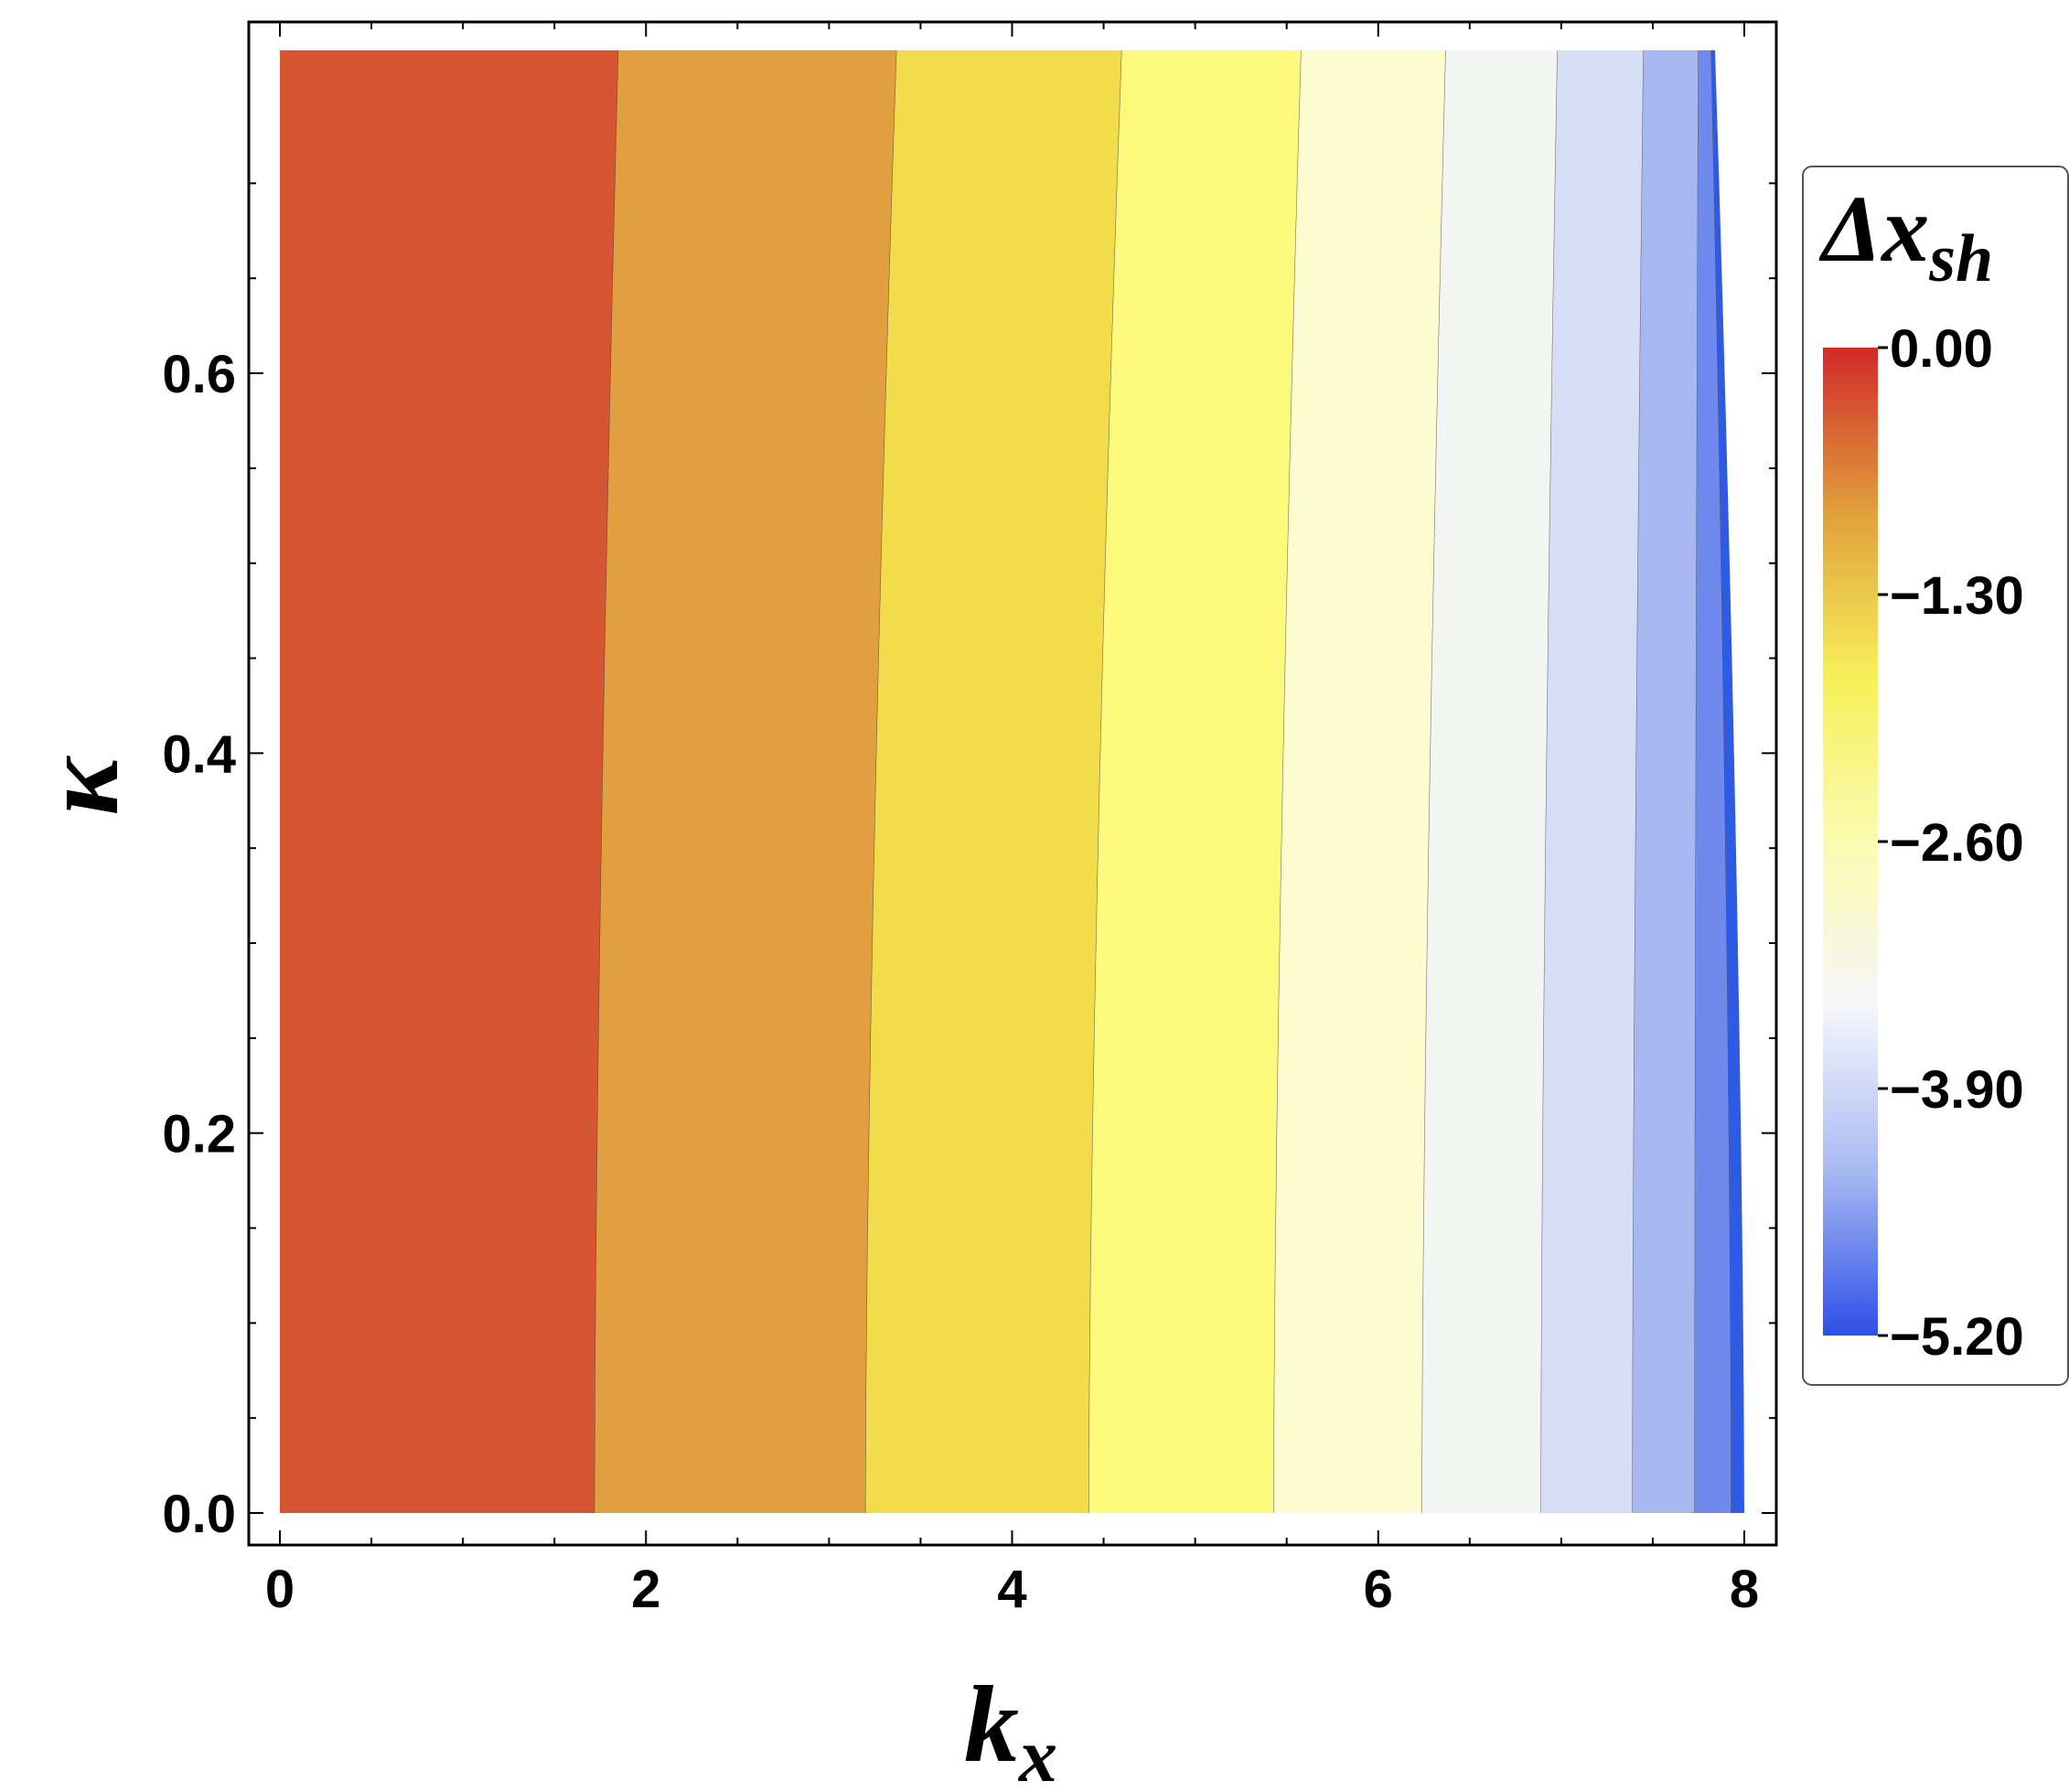 Image resolution: width=2069 pixels, height=1792 pixels. I want to click on y-axis-title: κ, so click(80, 786).